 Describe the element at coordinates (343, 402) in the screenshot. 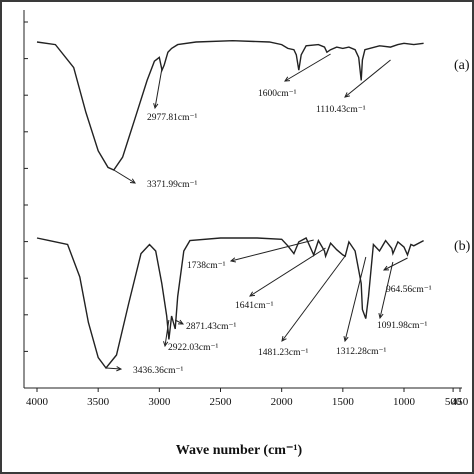

I see `x-tick-label: 1500` at that location.